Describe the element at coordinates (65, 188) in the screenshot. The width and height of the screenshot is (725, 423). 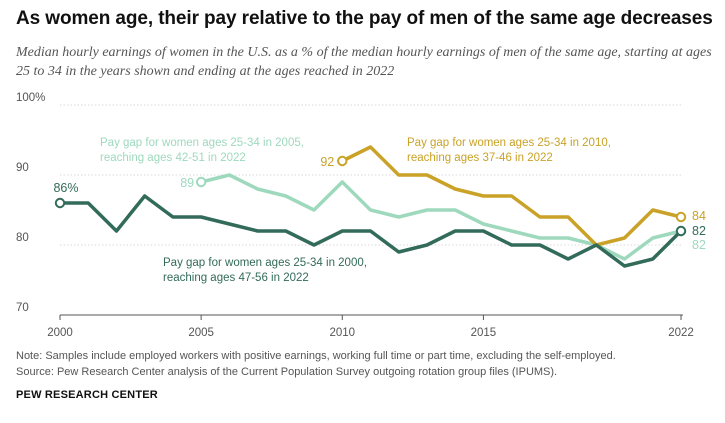
I see `start-value-label: 86%` at that location.